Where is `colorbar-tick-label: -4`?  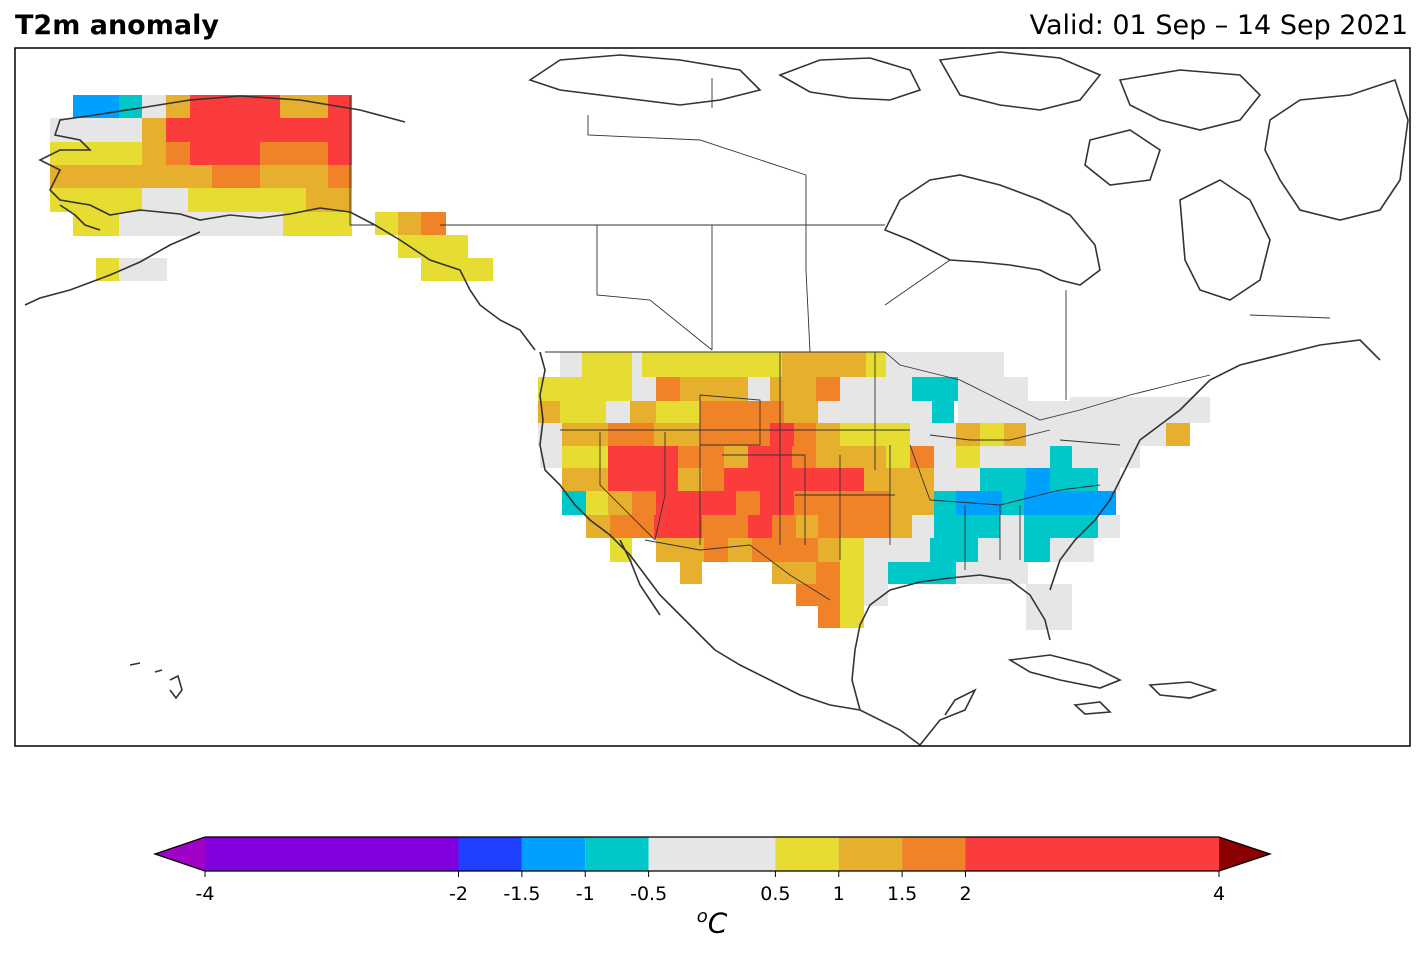
colorbar-tick-label: -4 is located at coordinates (205, 894).